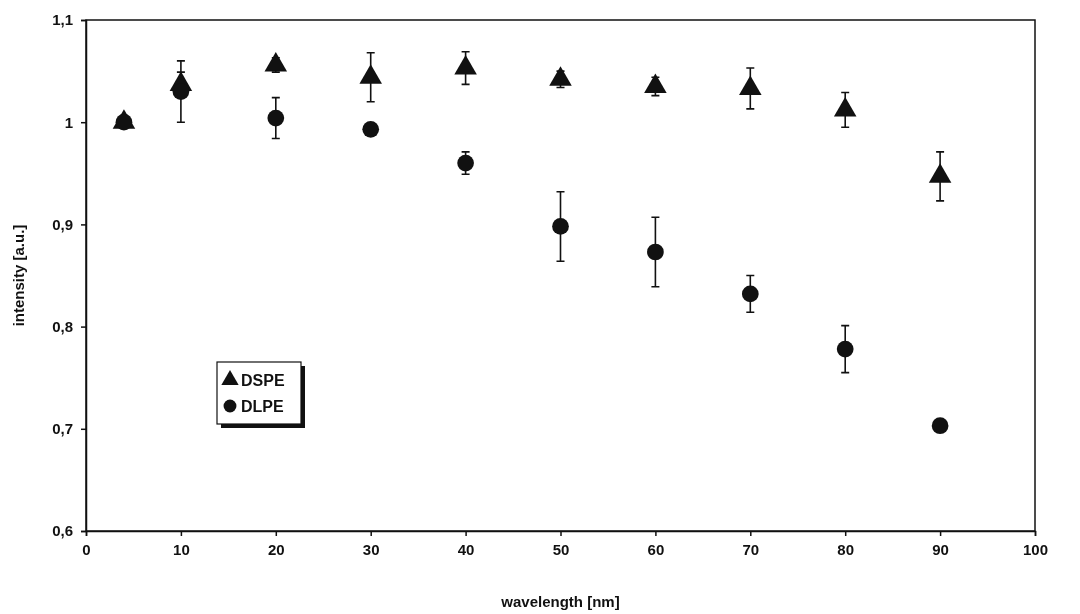 The width and height of the screenshot is (1080, 614). What do you see at coordinates (560, 601) in the screenshot?
I see `x-axis-title: wavelength [nm]` at bounding box center [560, 601].